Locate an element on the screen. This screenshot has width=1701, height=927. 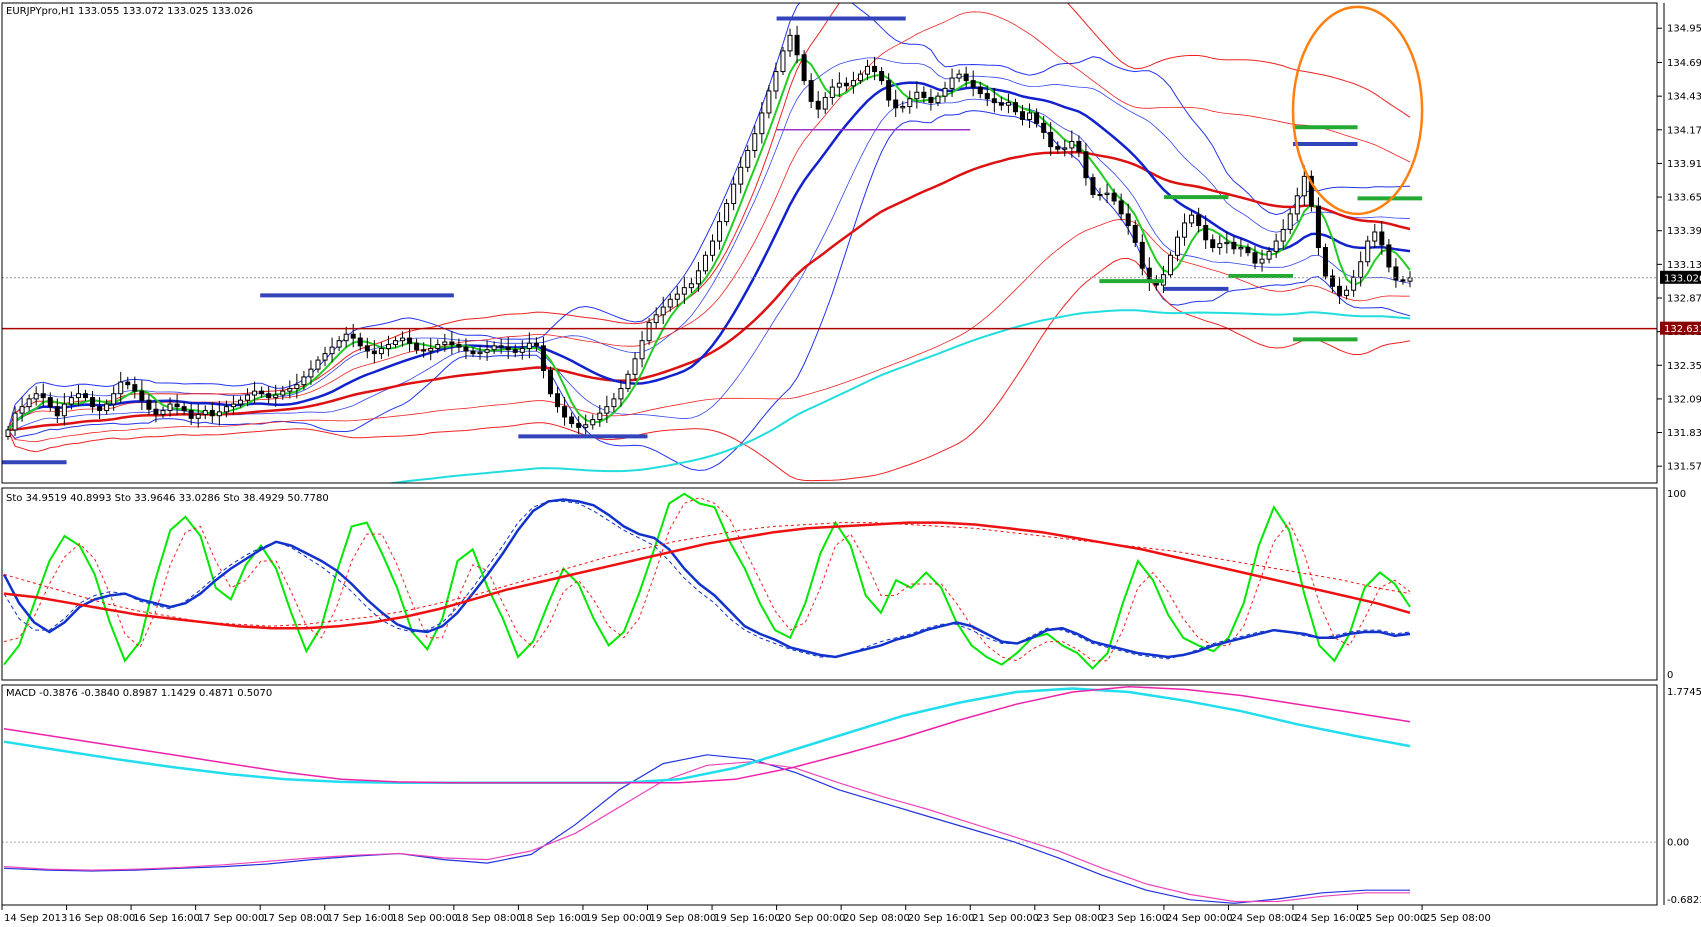
price-tick-label: 131.570 is located at coordinates (1684, 467).